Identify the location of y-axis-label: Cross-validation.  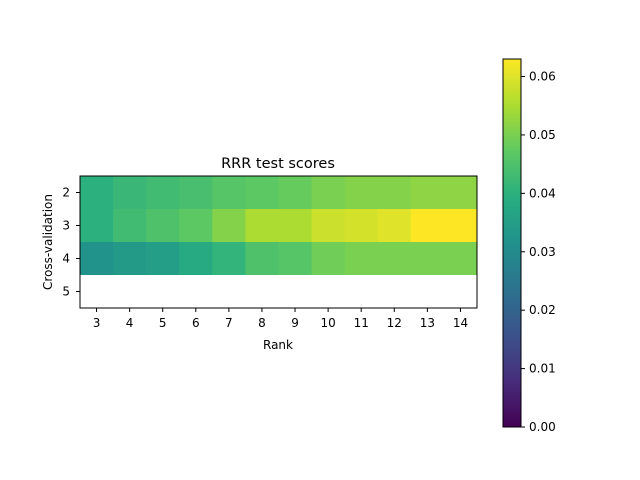
(48, 242).